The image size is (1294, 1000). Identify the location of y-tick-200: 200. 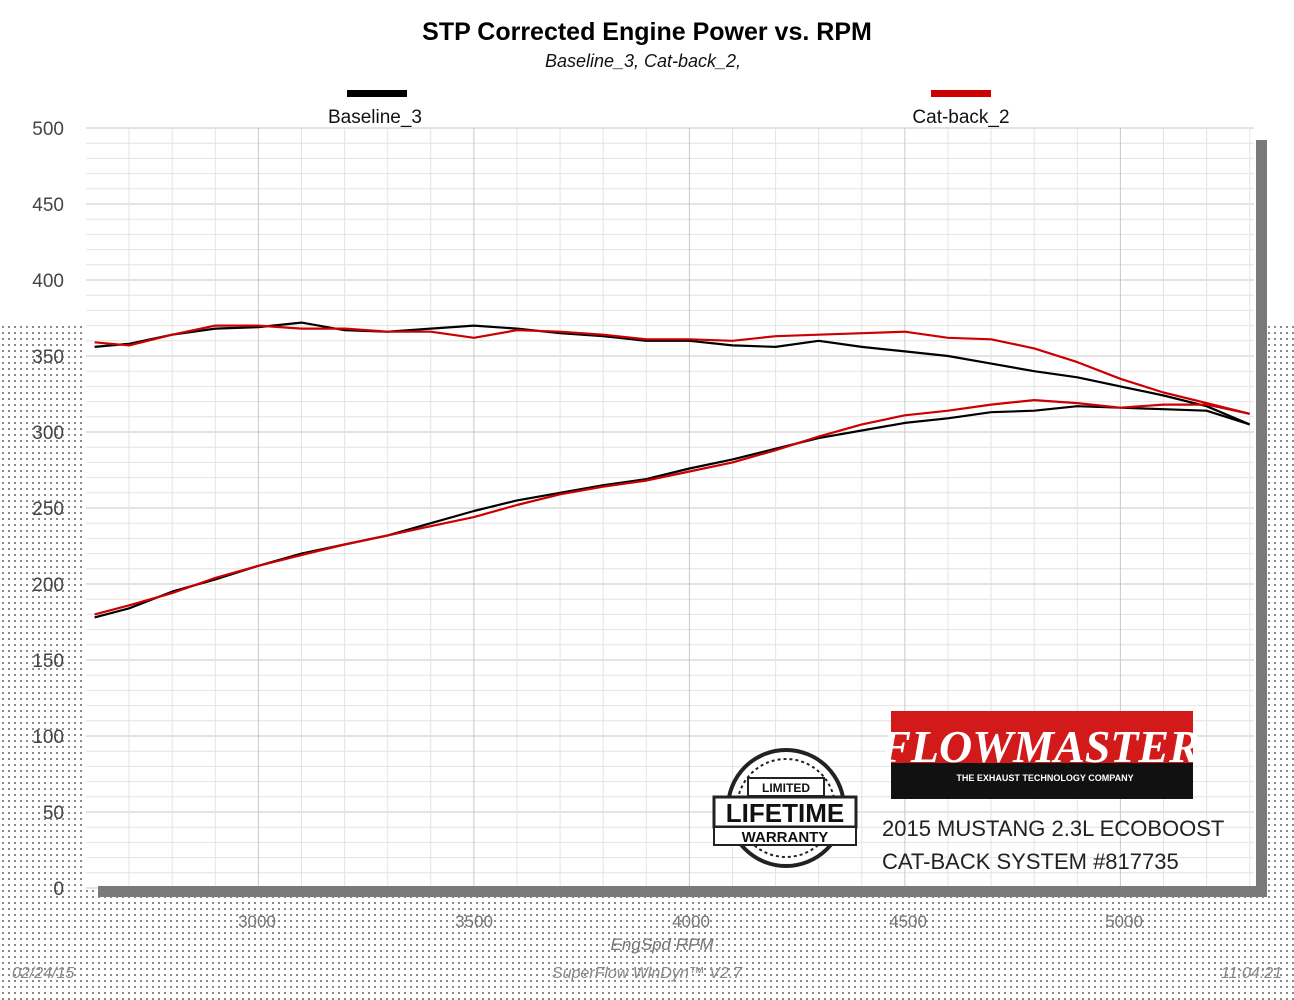
(48, 585).